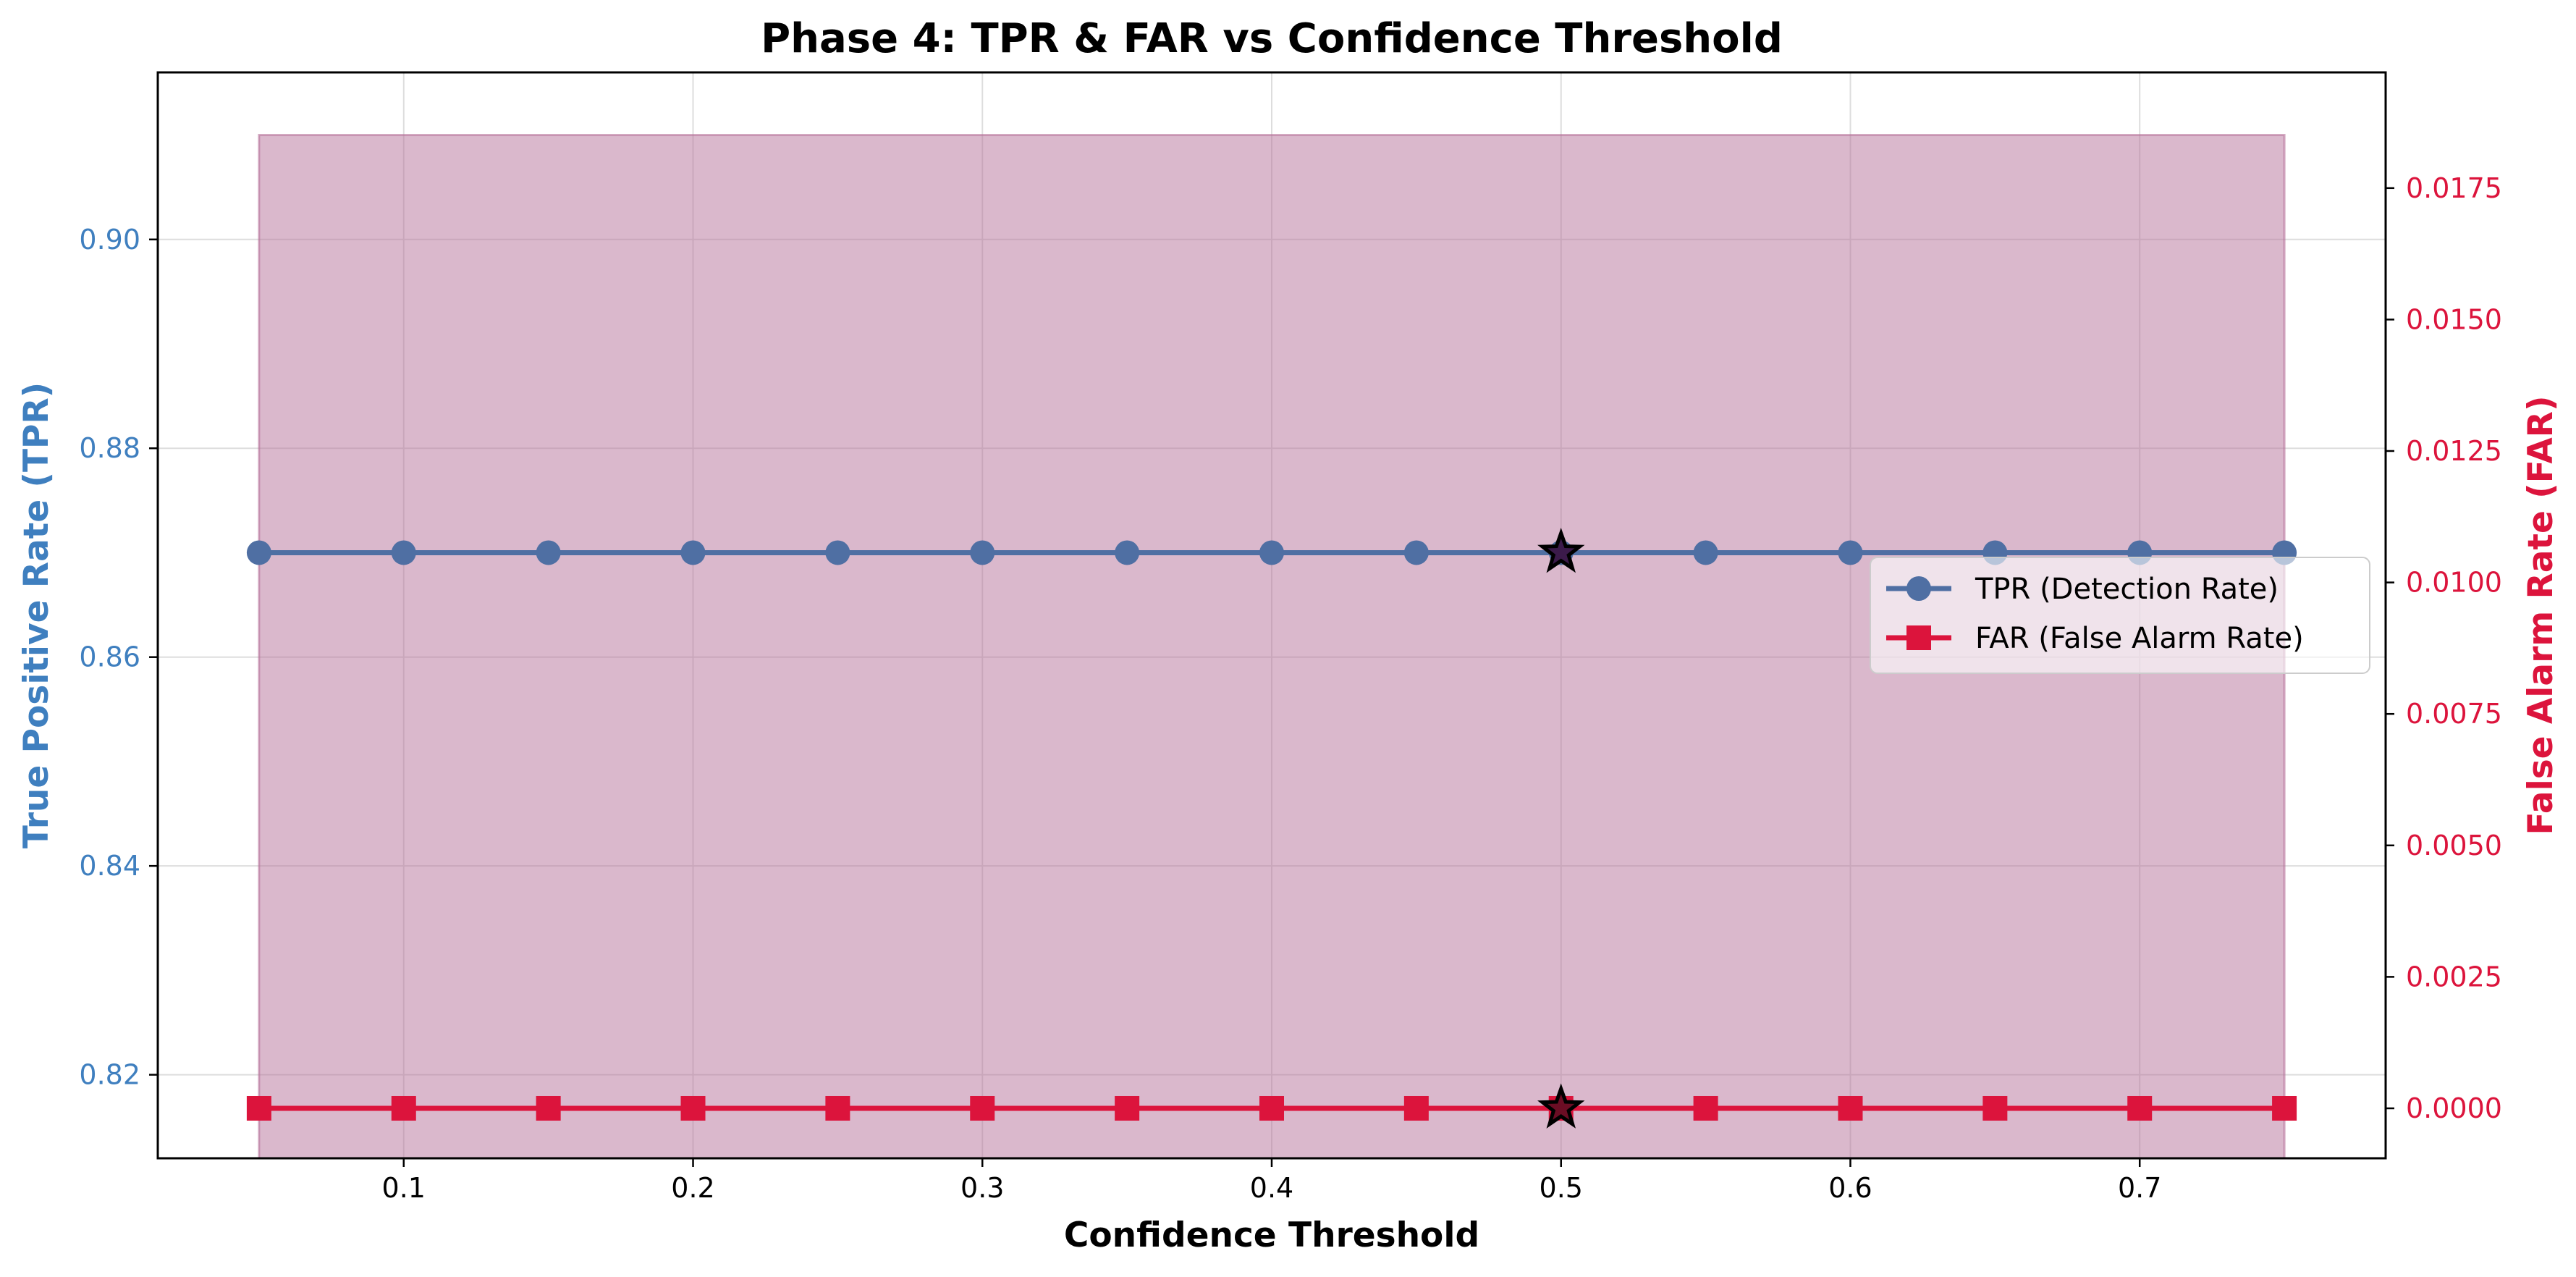 This screenshot has width=2576, height=1277. Describe the element at coordinates (2454, 845) in the screenshot. I see `y-right-tick-label: 0.0050` at that location.